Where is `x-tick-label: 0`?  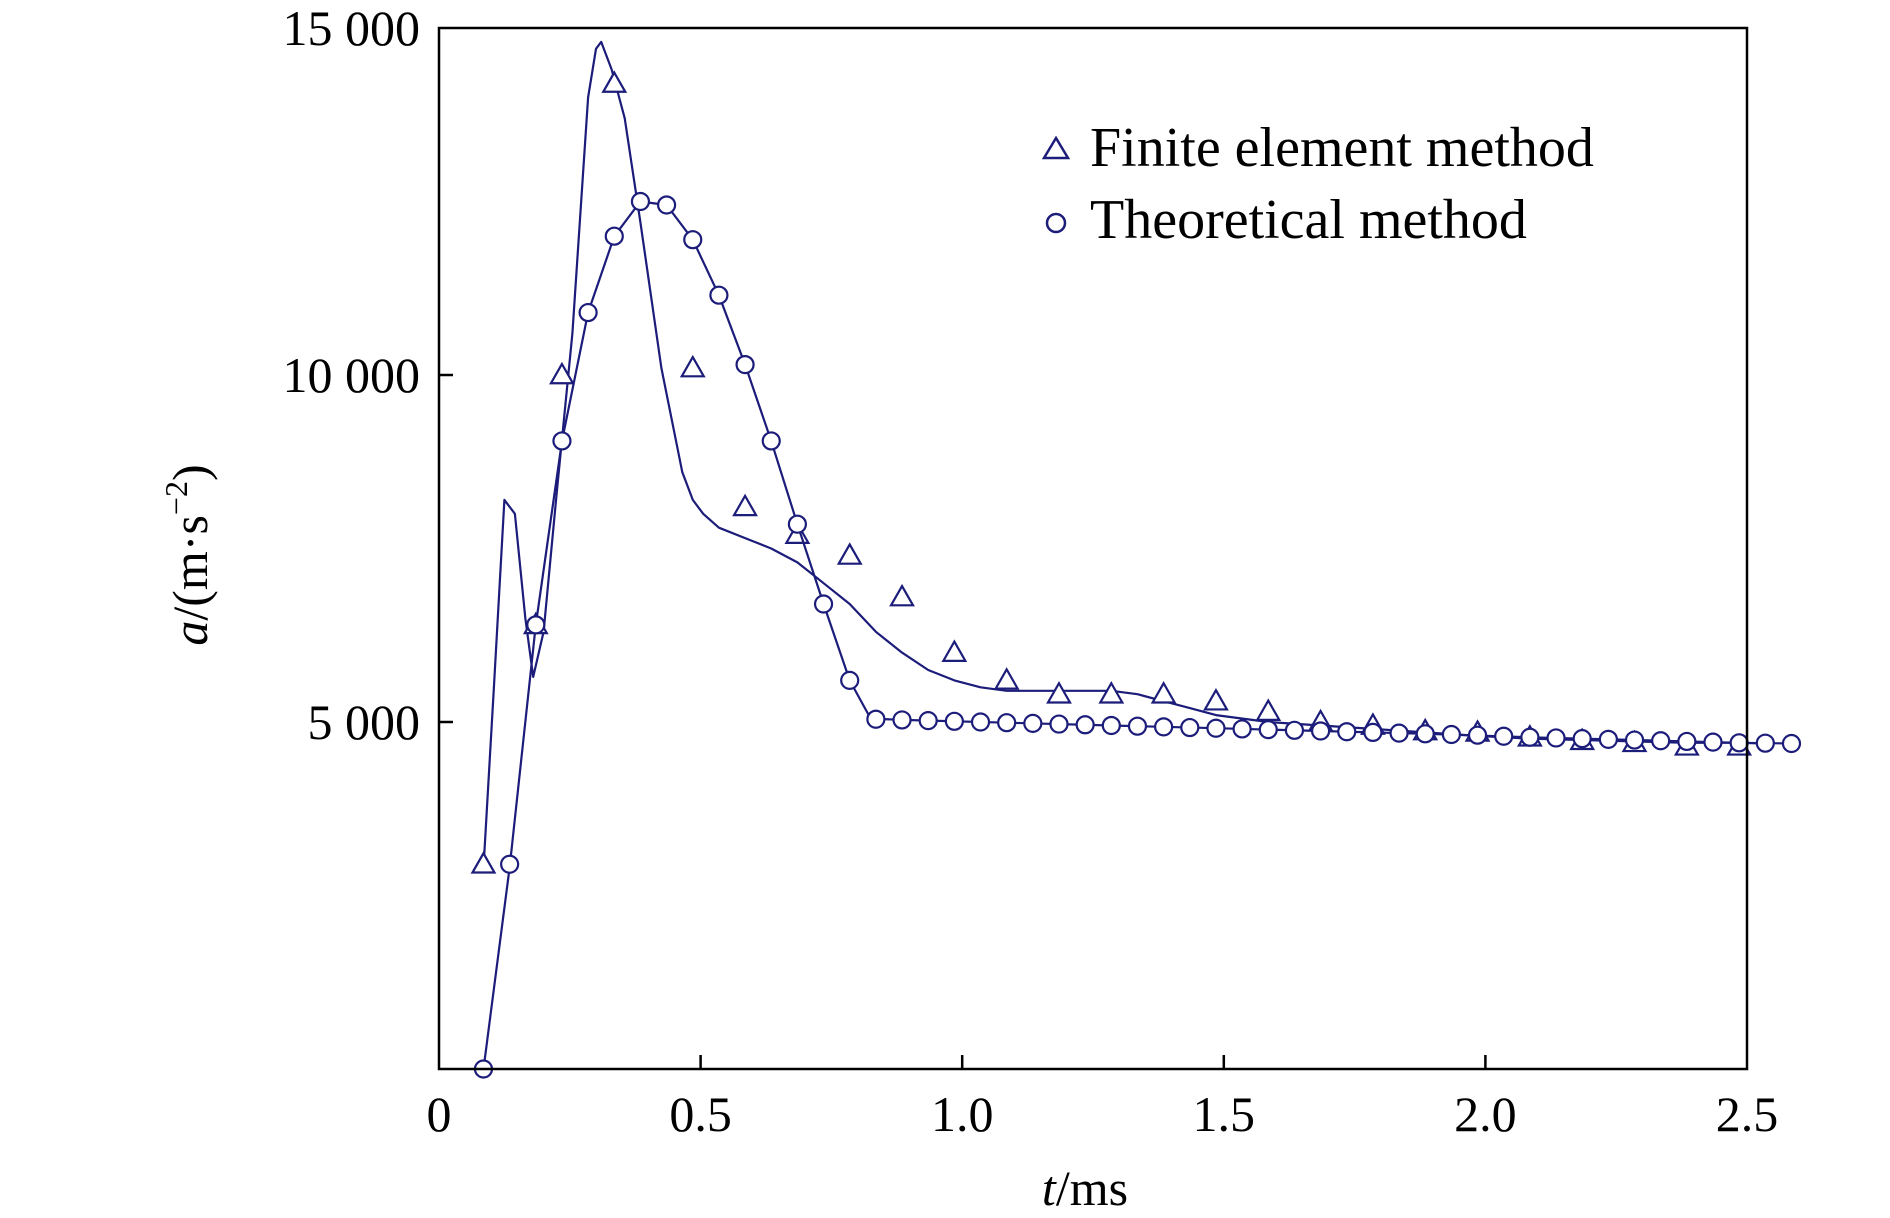
x-tick-label: 0 is located at coordinates (439, 1114).